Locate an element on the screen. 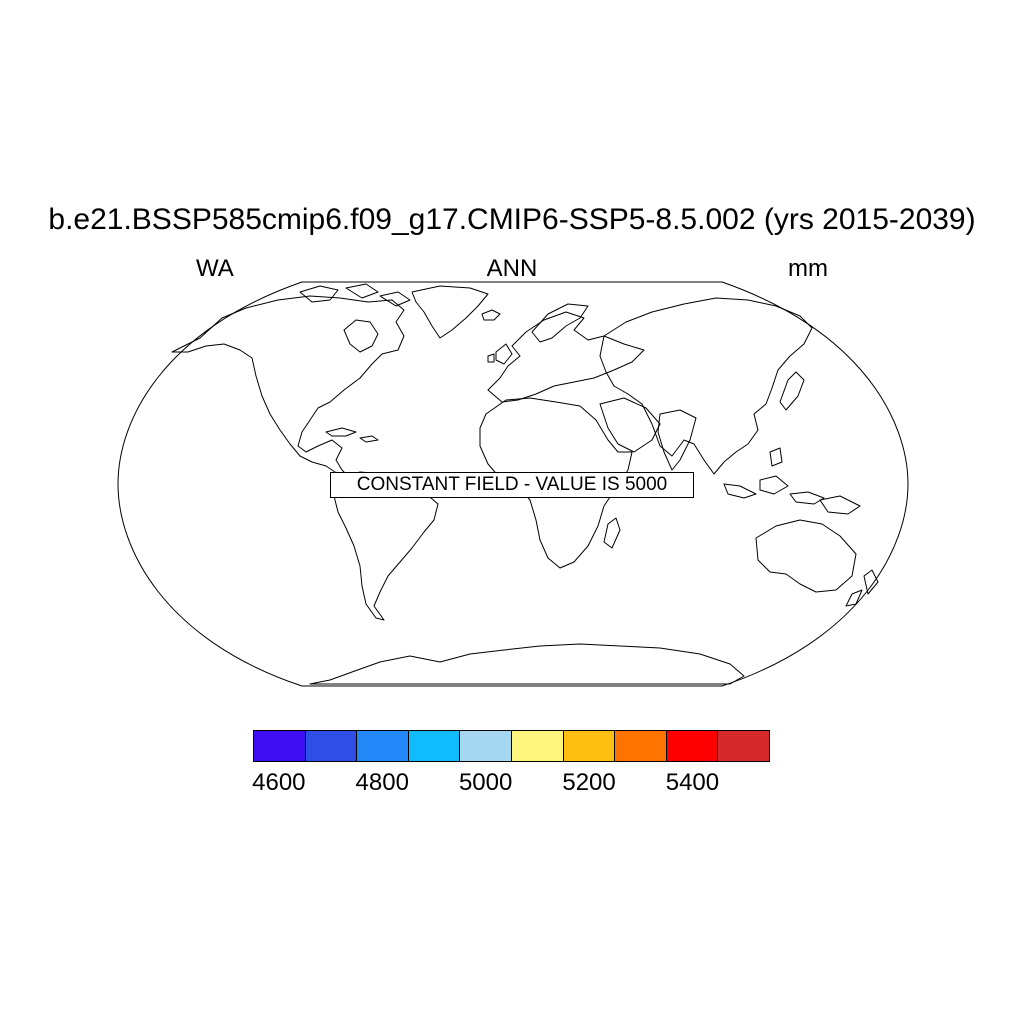 This screenshot has width=1024, height=1024. landmass-scandinavia is located at coordinates (560, 323).